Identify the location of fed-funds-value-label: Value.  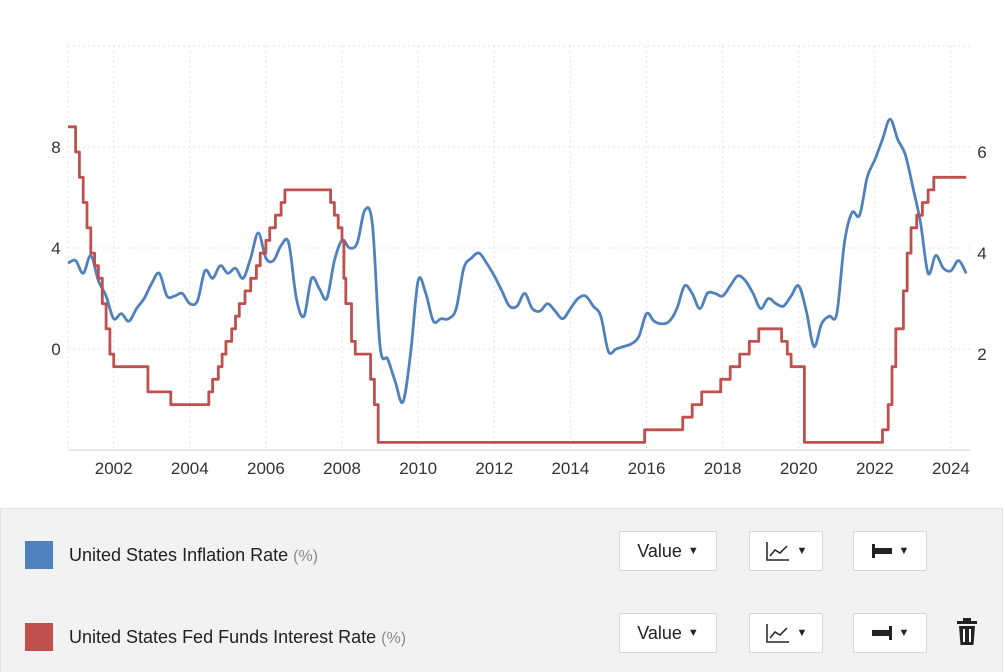
(659, 632).